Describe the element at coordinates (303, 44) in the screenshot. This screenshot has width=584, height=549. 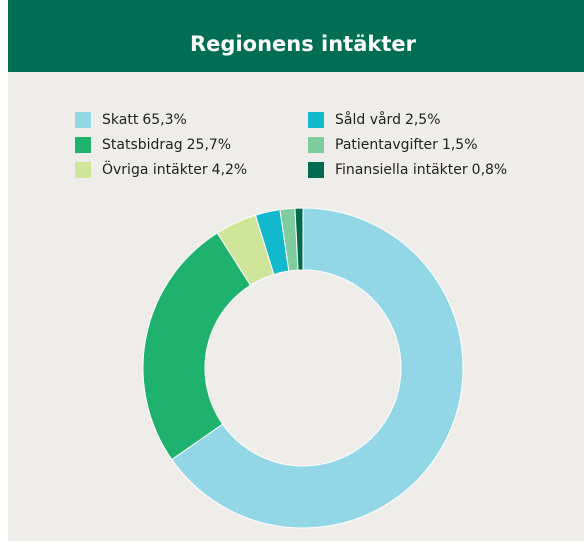
I see `chart-title: Regionens intäkter` at that location.